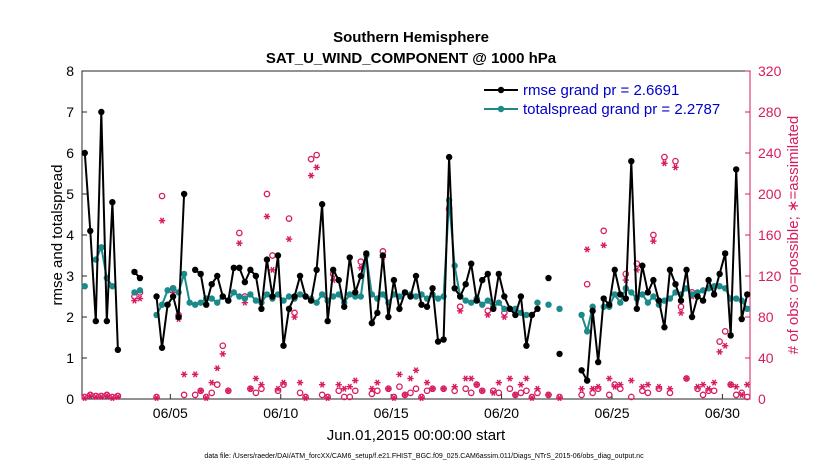 The height and width of the screenshot is (470, 830). What do you see at coordinates (70, 112) in the screenshot?
I see `y-tick-label: 7` at bounding box center [70, 112].